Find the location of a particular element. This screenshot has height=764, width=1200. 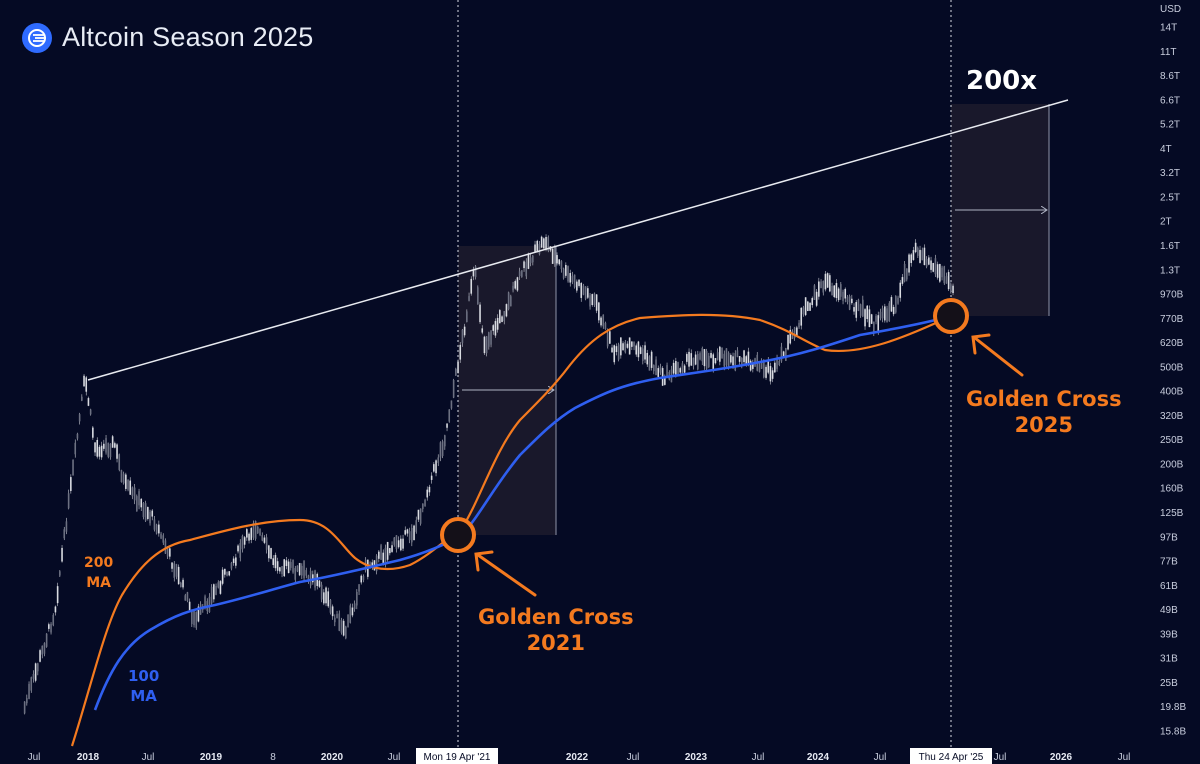

multiplier-label: 200x is located at coordinates (1002, 81).